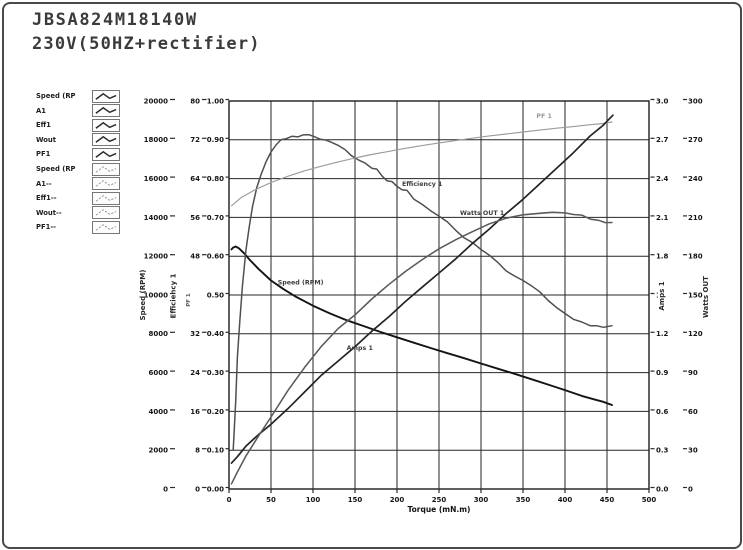 The width and height of the screenshot is (743, 550). Describe the element at coordinates (46, 139) in the screenshot. I see `legend-item-label: Wout` at that location.